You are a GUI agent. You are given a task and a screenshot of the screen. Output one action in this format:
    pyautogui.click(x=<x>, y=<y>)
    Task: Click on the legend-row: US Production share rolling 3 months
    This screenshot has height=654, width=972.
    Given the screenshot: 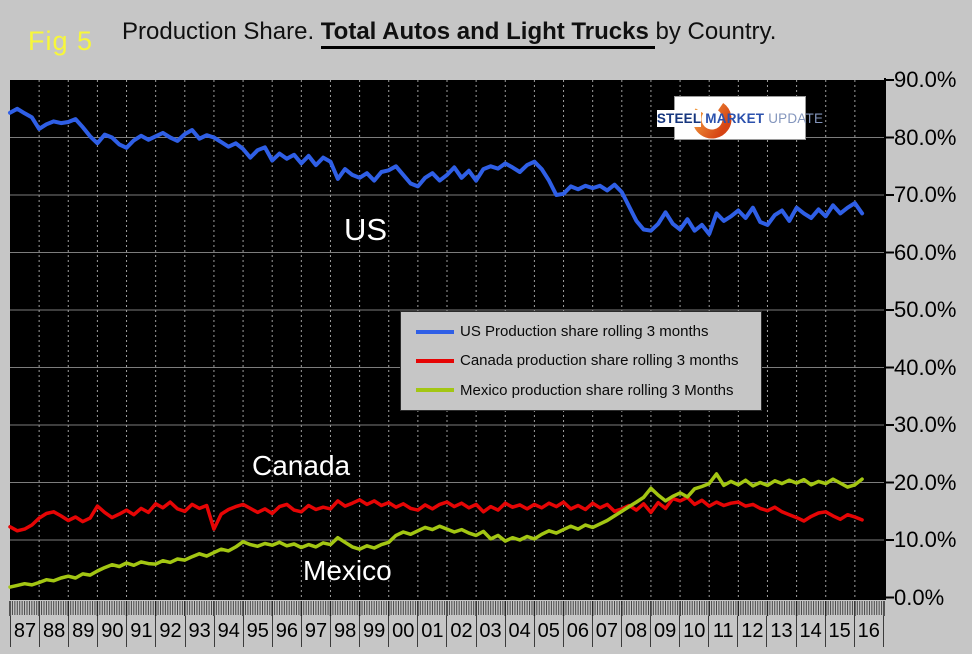 What is the action you would take?
    pyautogui.click(x=588, y=331)
    